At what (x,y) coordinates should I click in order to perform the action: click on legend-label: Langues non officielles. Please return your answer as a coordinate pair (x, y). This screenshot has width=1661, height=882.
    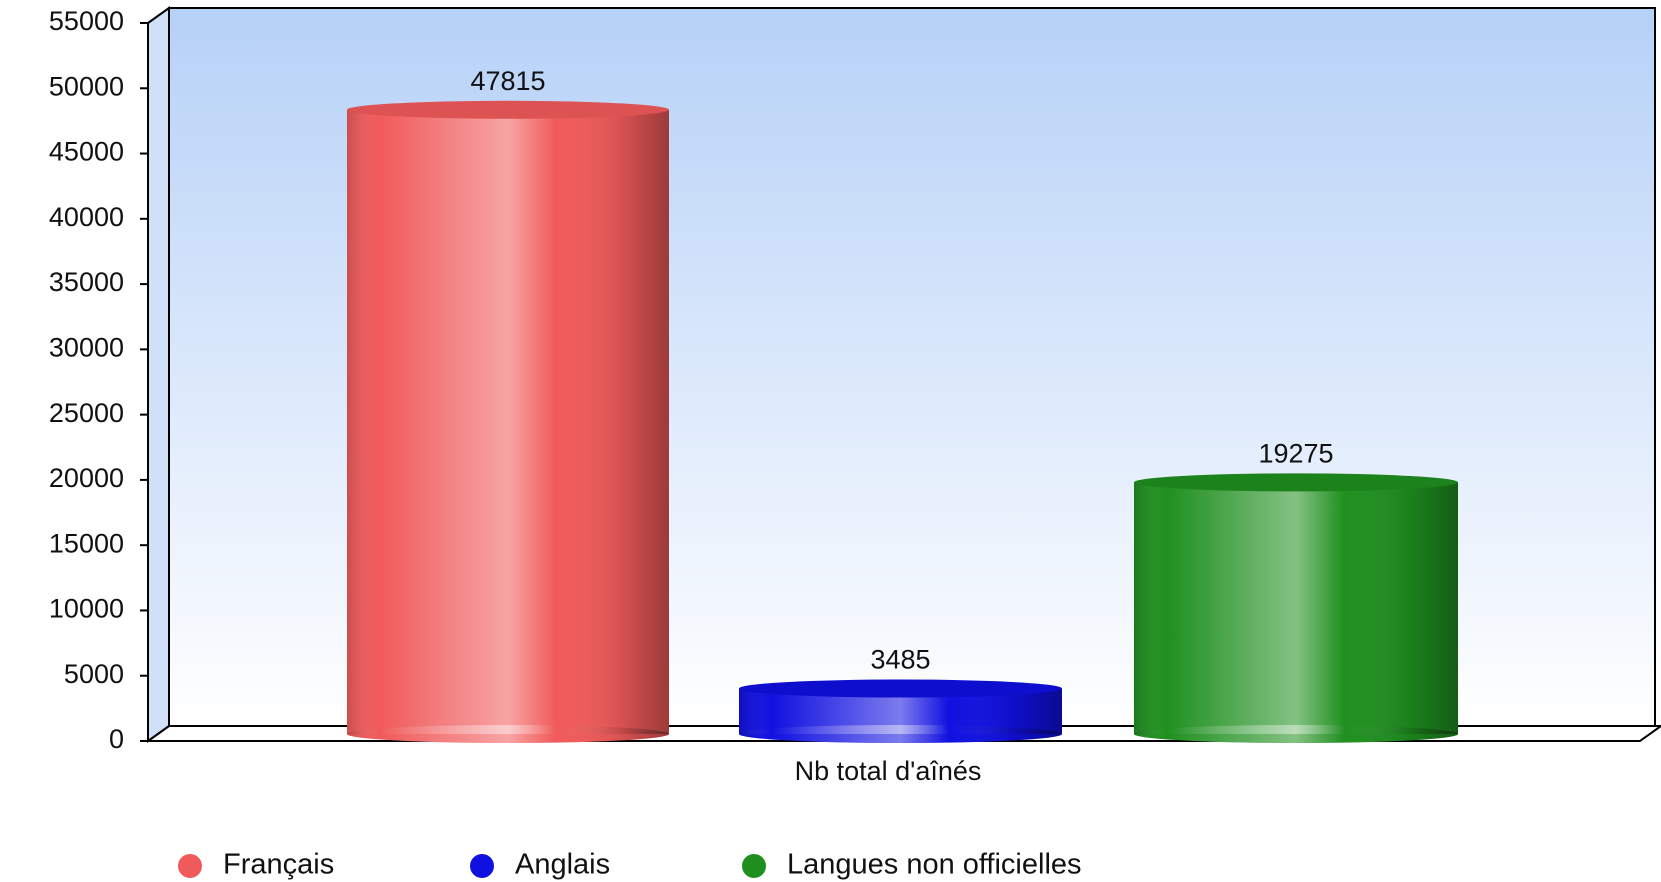
    Looking at the image, I should click on (934, 865).